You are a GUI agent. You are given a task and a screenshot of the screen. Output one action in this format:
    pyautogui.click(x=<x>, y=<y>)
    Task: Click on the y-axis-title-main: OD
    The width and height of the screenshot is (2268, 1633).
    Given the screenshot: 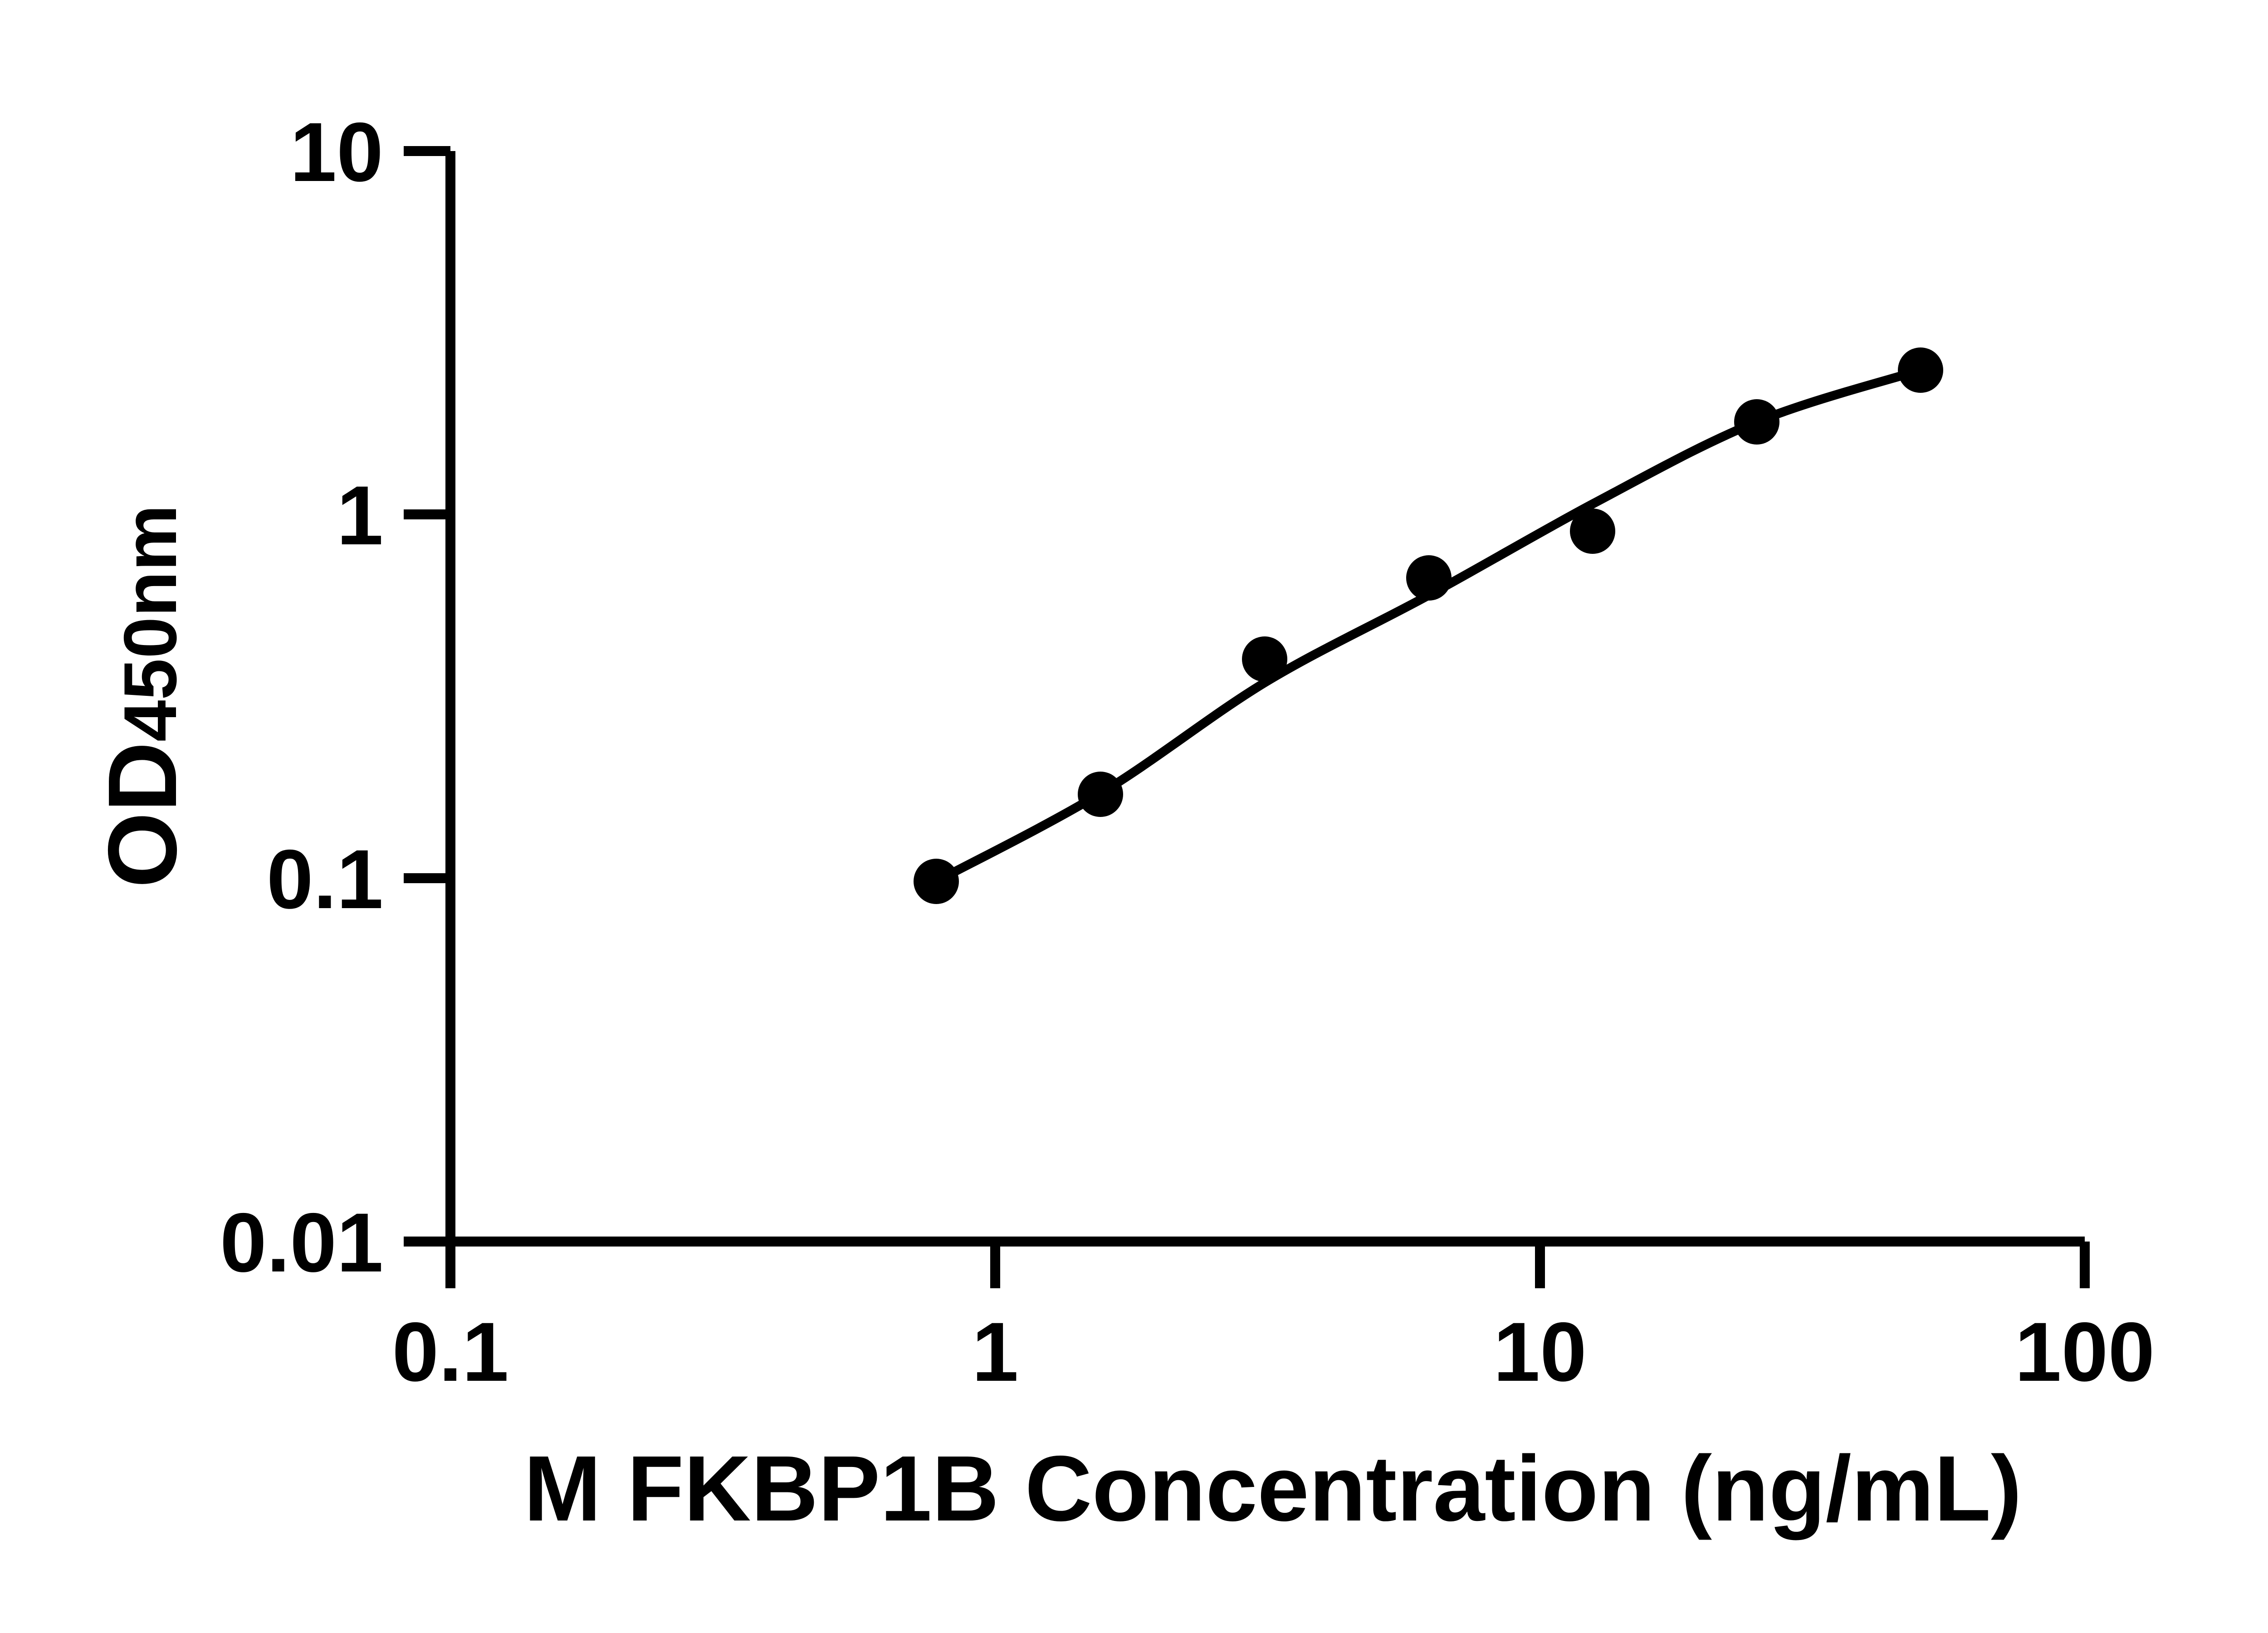 What is the action you would take?
    pyautogui.click(x=143, y=815)
    